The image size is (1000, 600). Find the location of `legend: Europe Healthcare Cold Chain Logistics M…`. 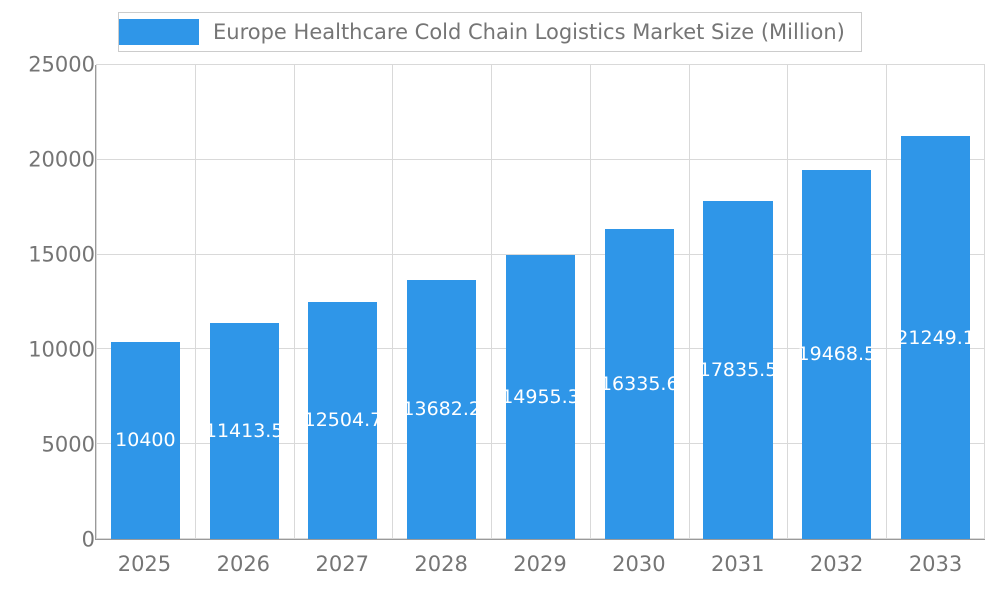

legend: Europe Healthcare Cold Chain Logistics M… is located at coordinates (490, 32).